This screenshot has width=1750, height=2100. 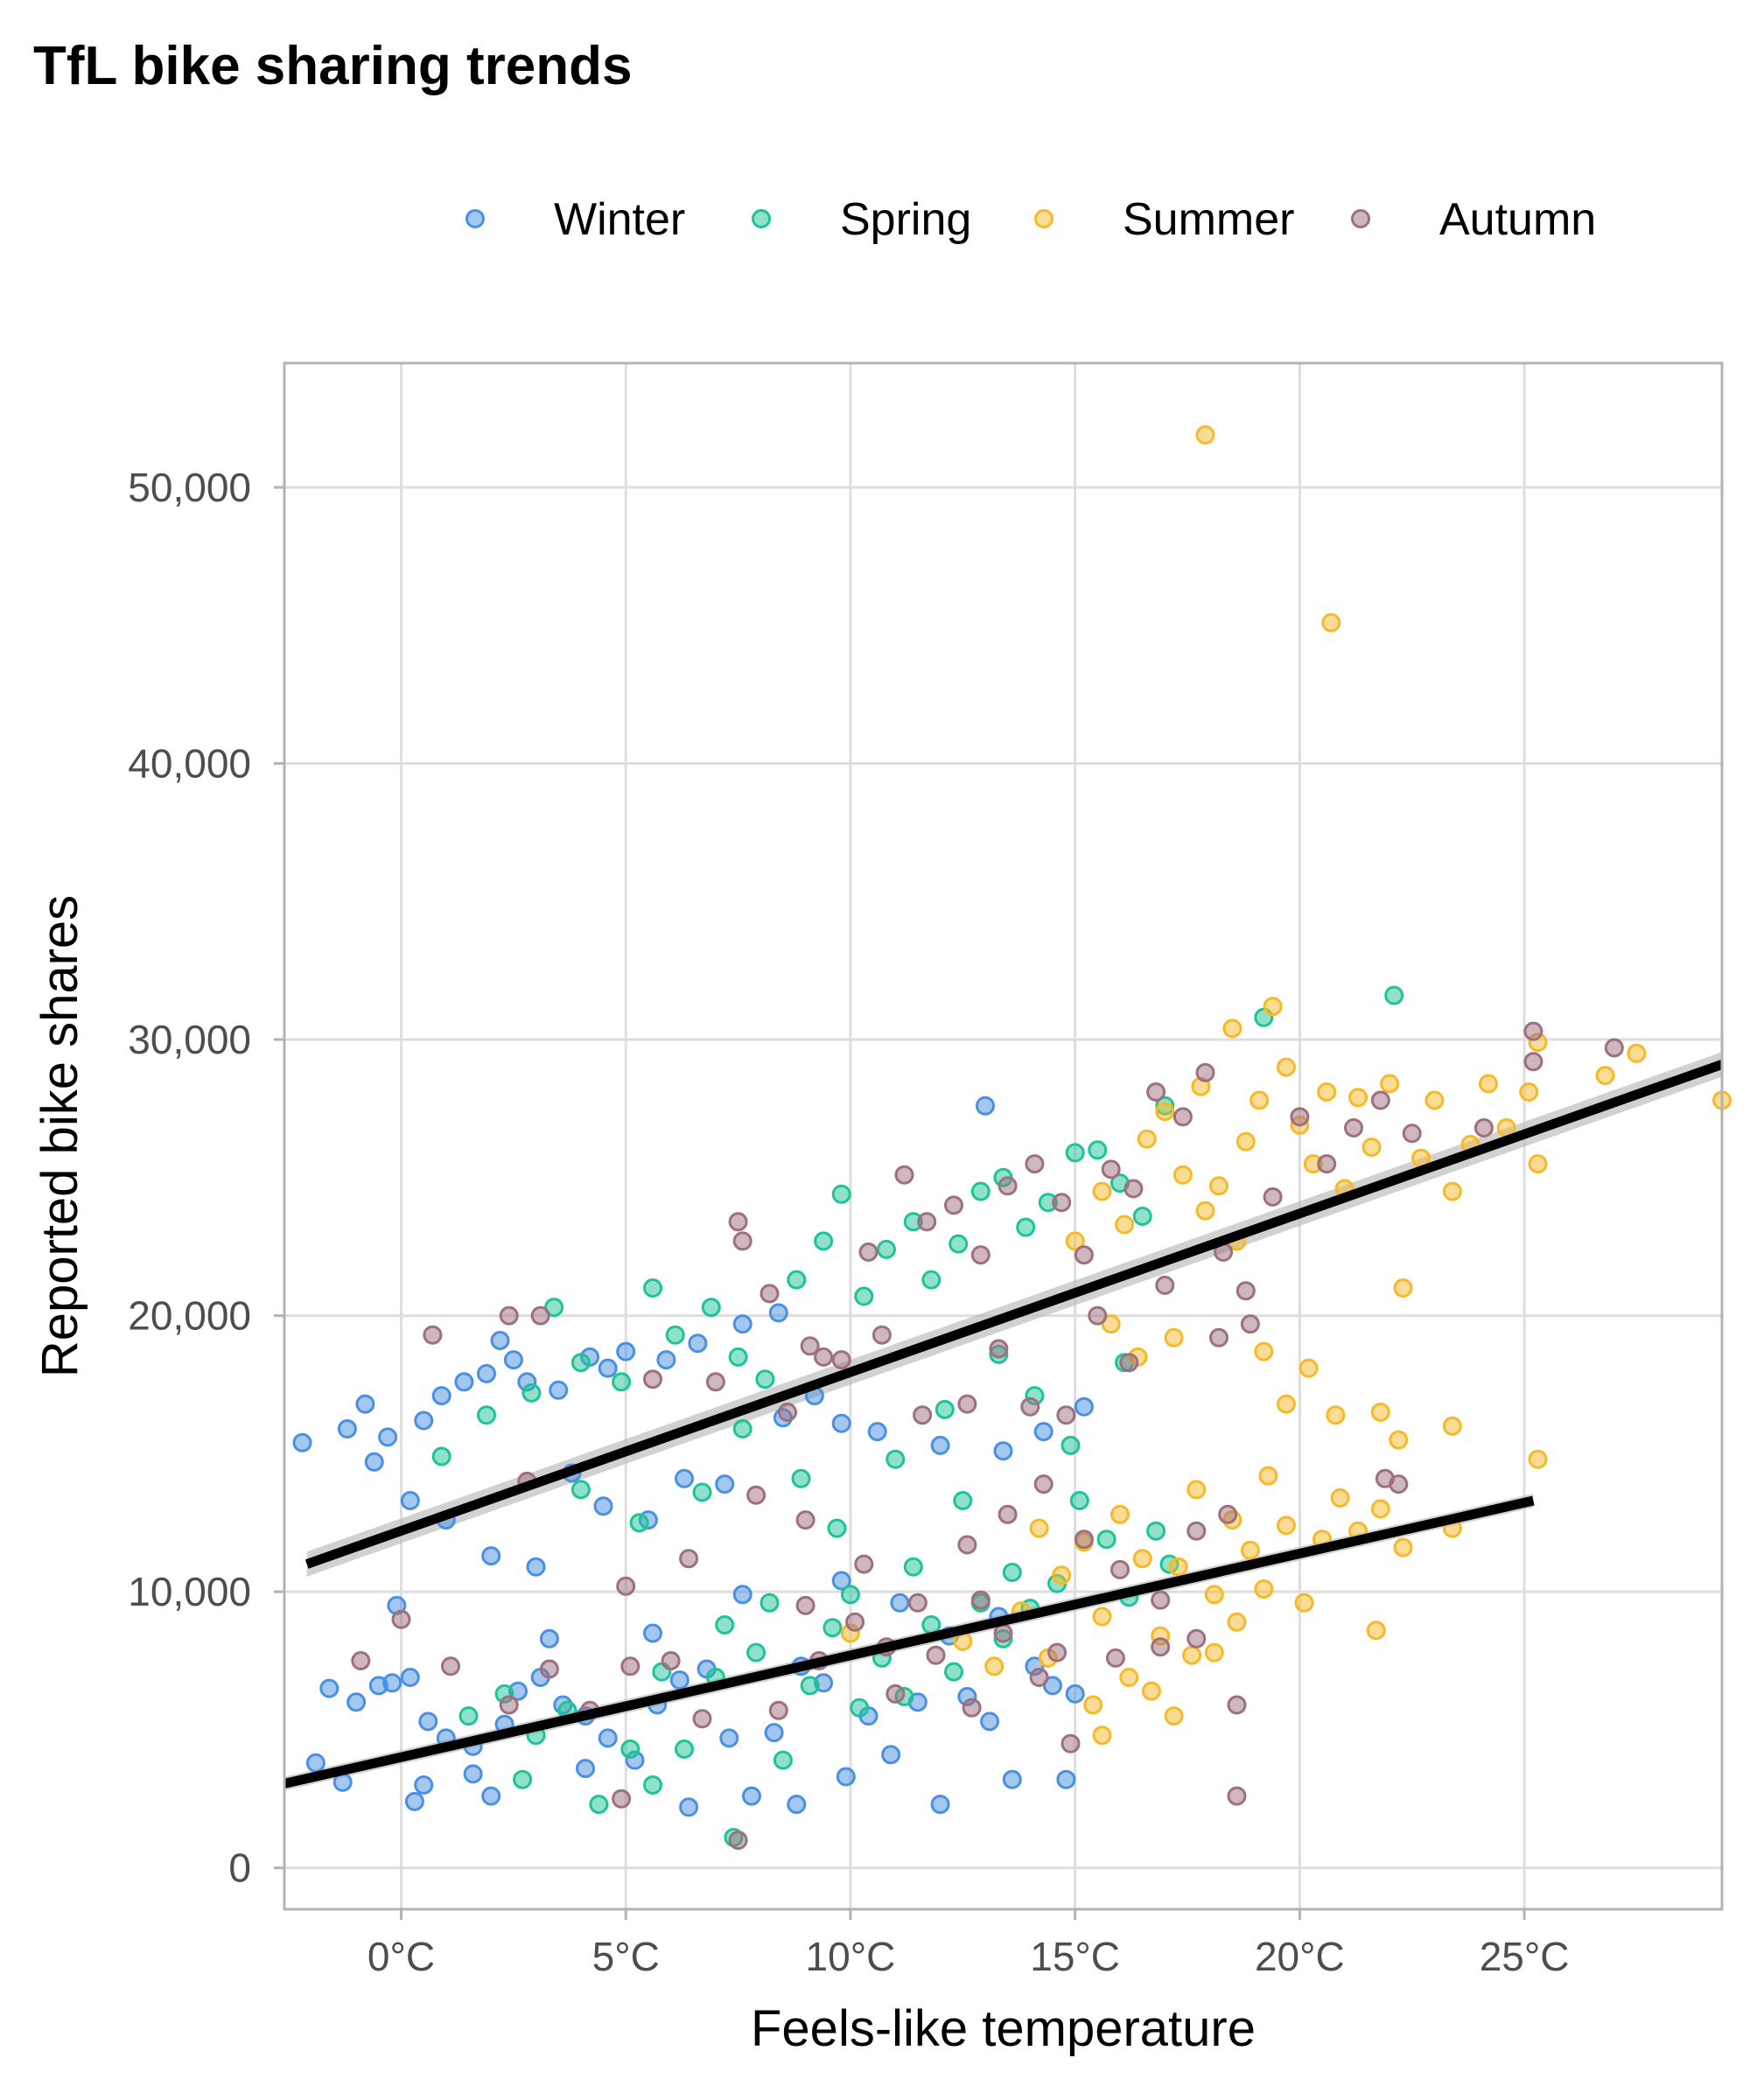 I want to click on legend-marker, so click(x=1360, y=218).